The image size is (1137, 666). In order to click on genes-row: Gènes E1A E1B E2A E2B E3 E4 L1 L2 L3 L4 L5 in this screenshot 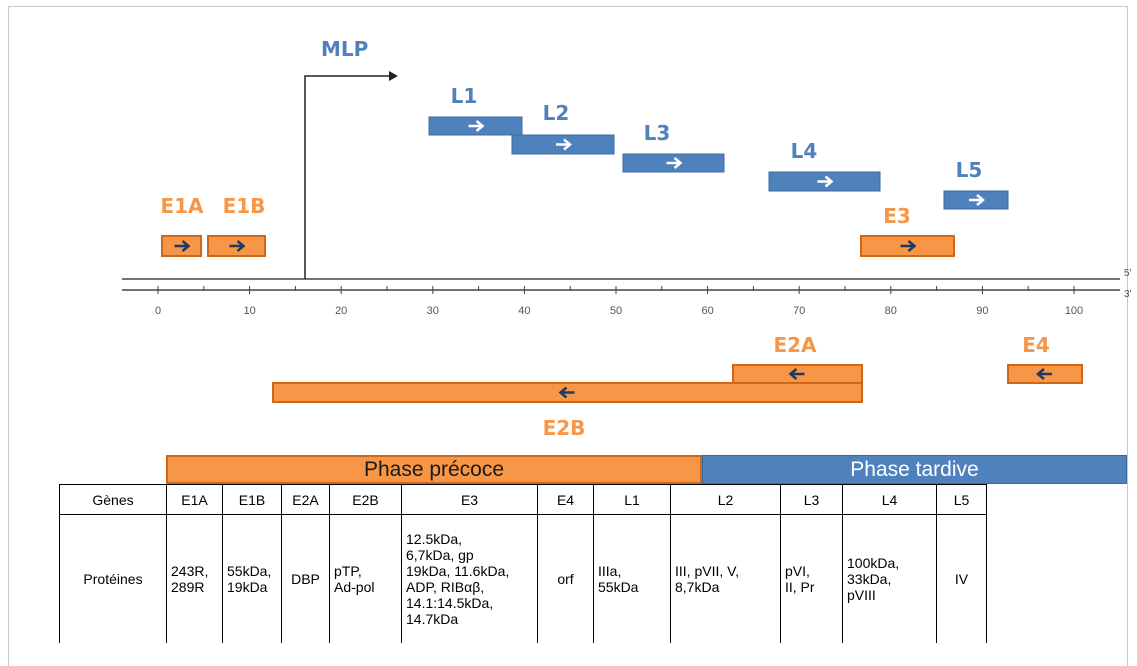, I will do `click(523, 499)`.